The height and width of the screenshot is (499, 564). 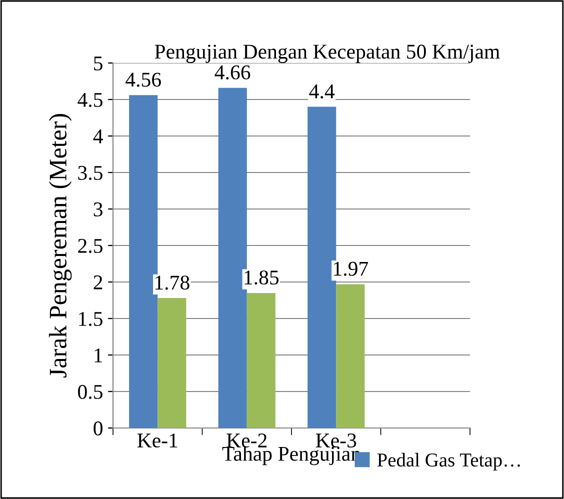 What do you see at coordinates (232, 72) in the screenshot?
I see `data-label: 4.66` at bounding box center [232, 72].